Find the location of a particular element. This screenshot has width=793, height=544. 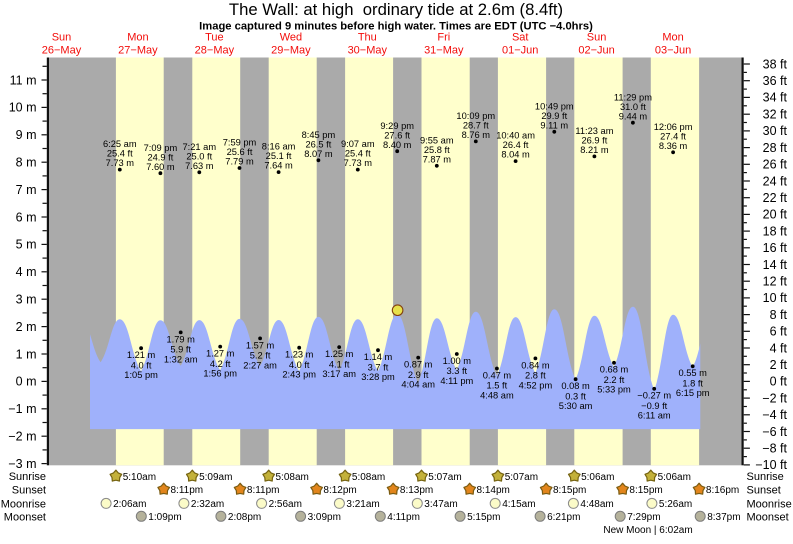

svg-text: 14 ft is located at coordinates (775, 265).